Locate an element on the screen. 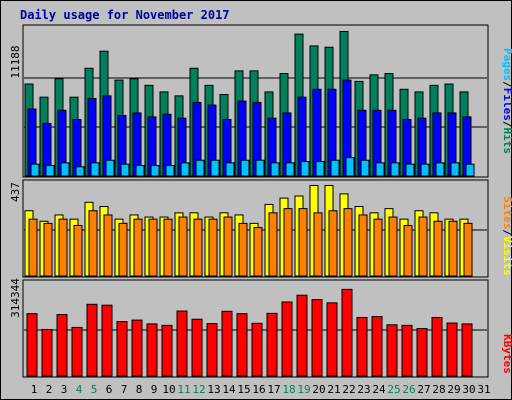  x-tick-label: 4 is located at coordinates (79, 389).